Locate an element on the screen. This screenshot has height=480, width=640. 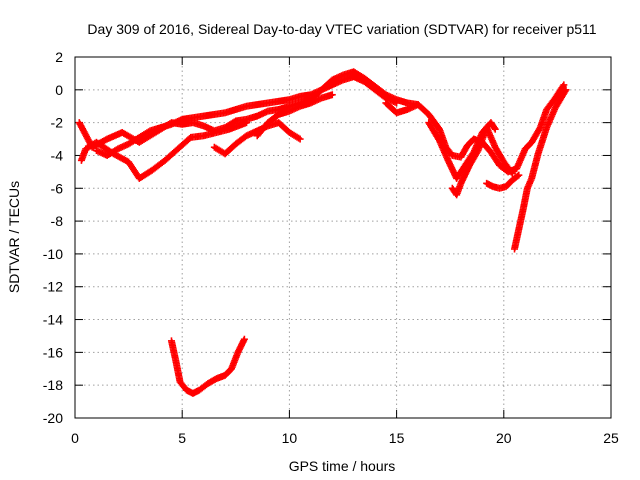
y-tick-label: -14 is located at coordinates (53, 320).